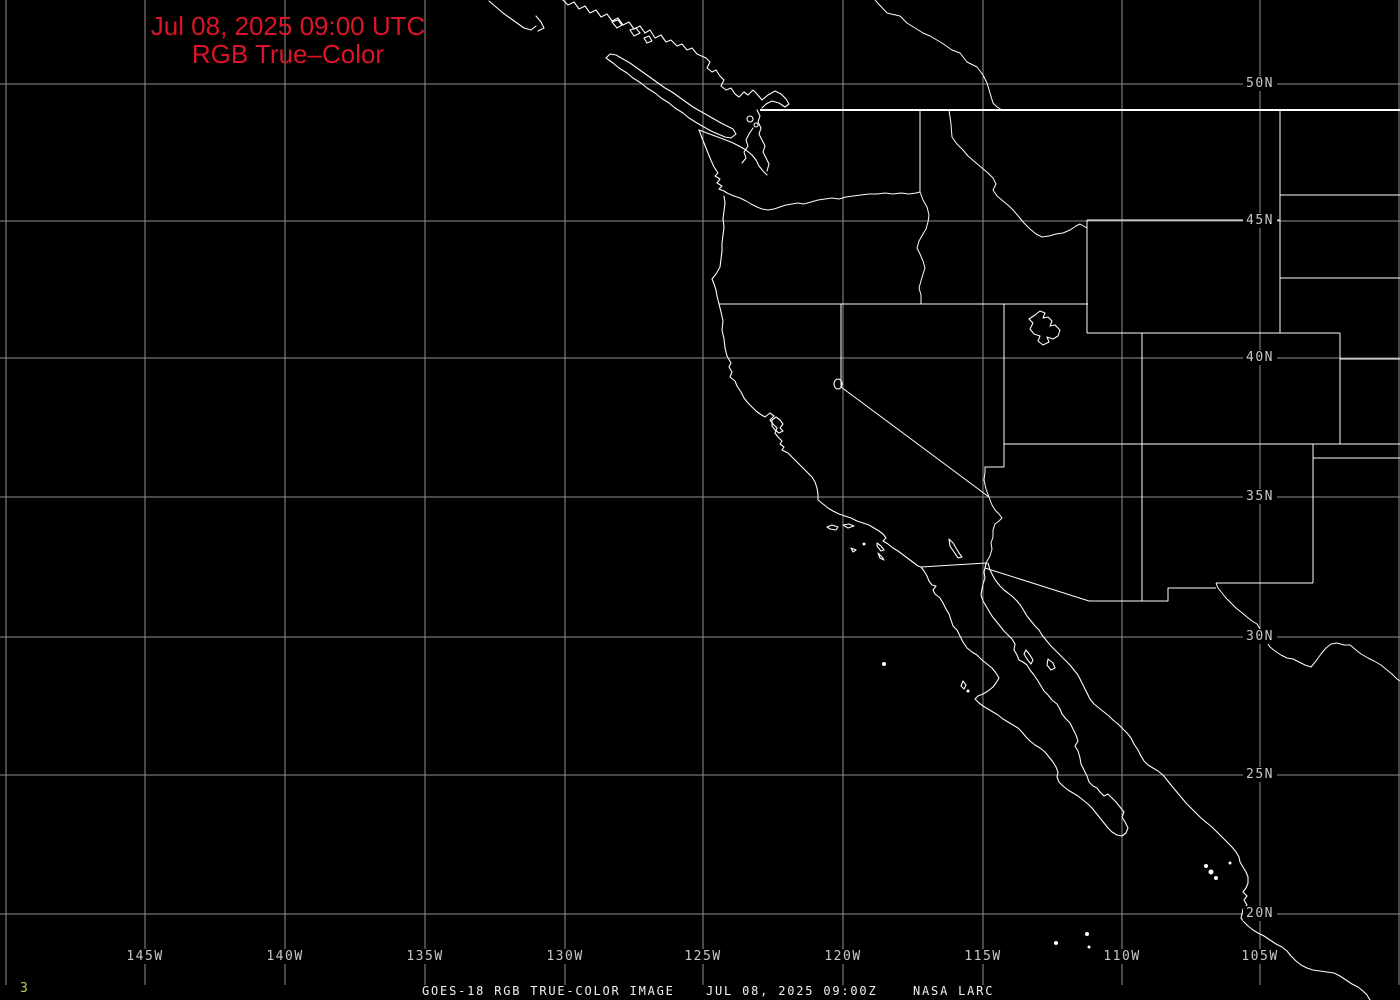  What do you see at coordinates (1068, 582) in the screenshot?
I see `us-mexico-border` at bounding box center [1068, 582].